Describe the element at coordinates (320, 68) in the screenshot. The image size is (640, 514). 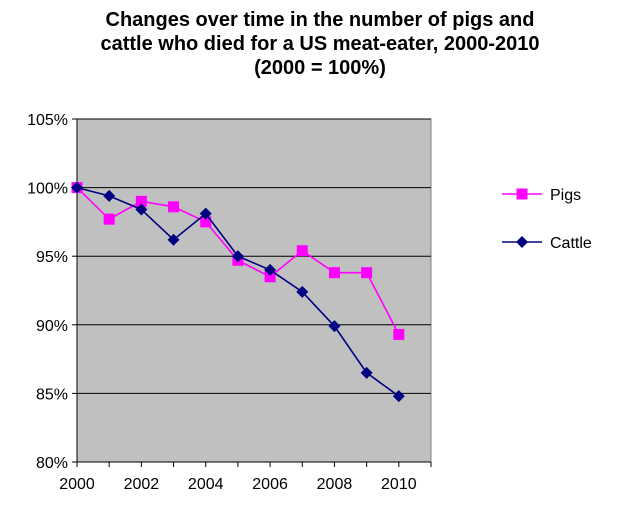
I see `chart-title-line-3: (2000 = 100%)` at that location.